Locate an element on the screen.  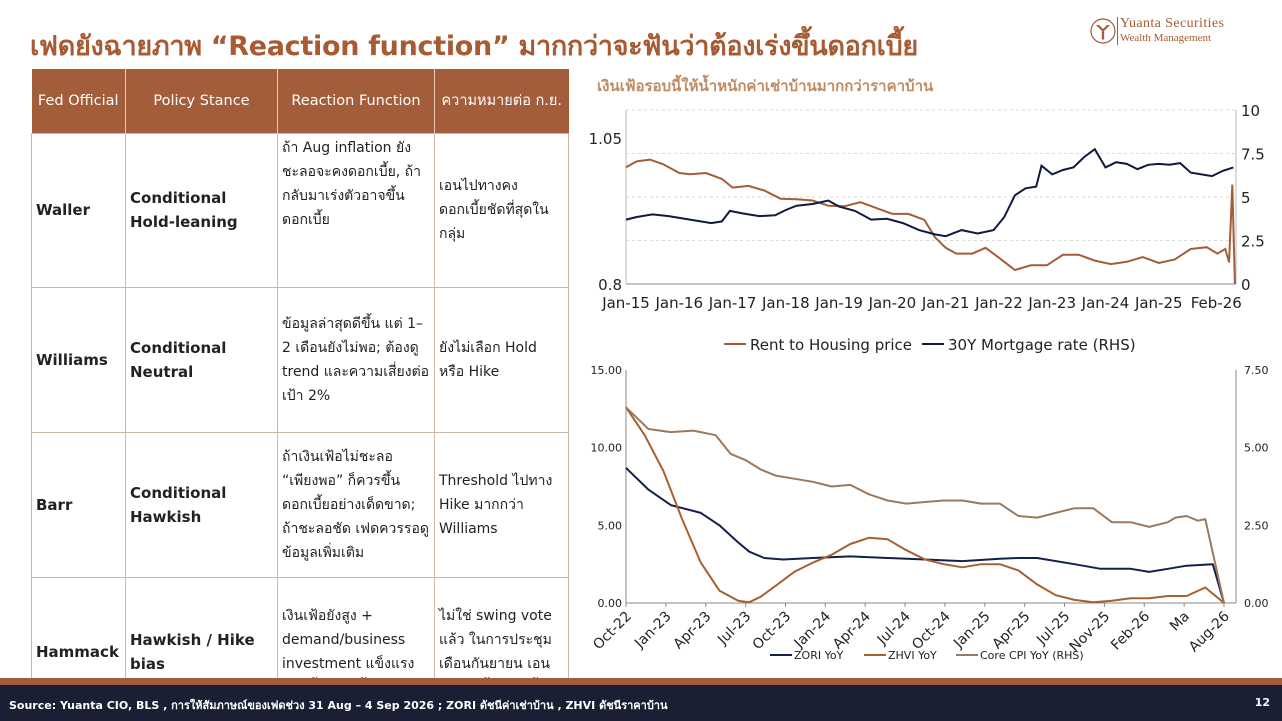
left-axis-tick-label: 0.8 is located at coordinates (610, 285).